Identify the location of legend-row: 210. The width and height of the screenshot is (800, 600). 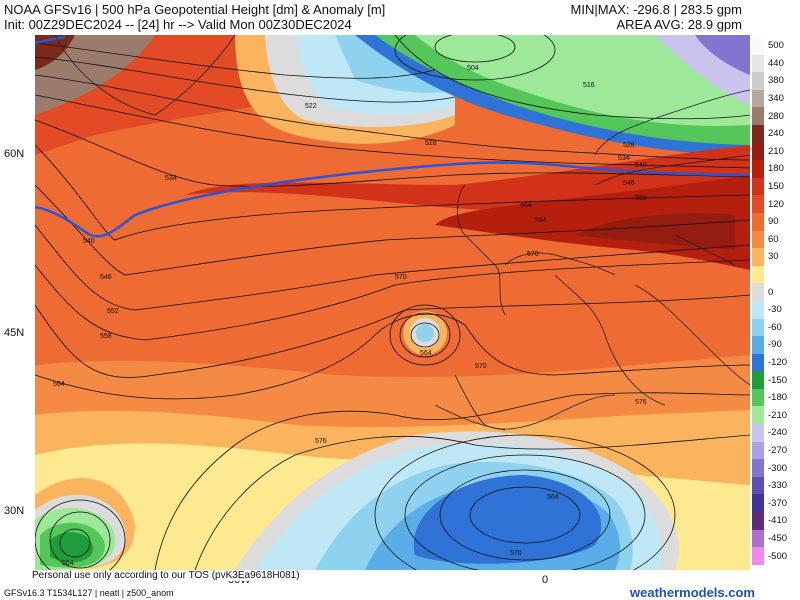
(776, 151).